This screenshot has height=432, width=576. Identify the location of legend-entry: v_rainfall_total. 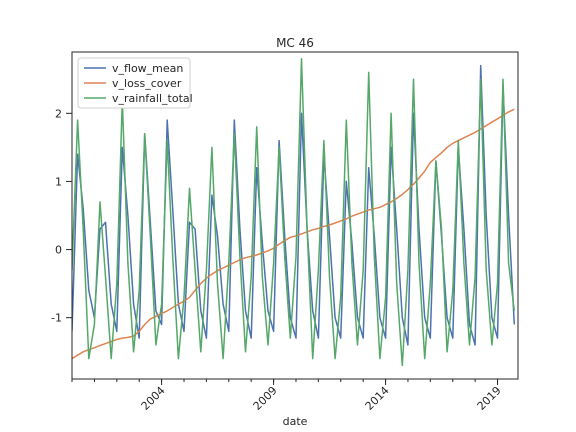
(152, 98).